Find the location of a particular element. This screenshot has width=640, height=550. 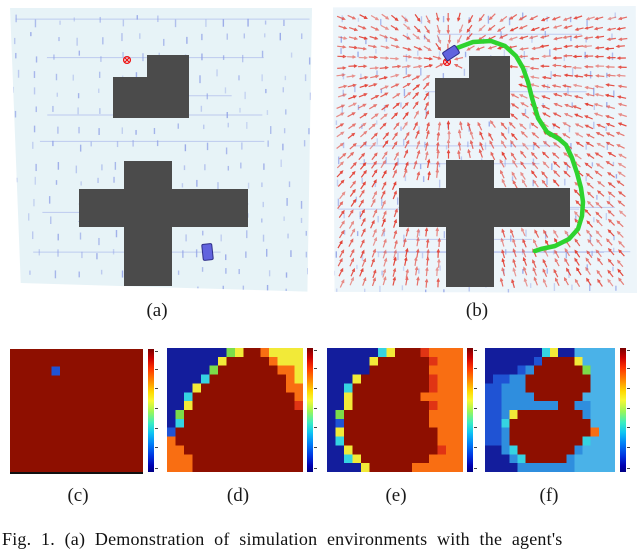

heatmap-d-canvas is located at coordinates (235, 410).